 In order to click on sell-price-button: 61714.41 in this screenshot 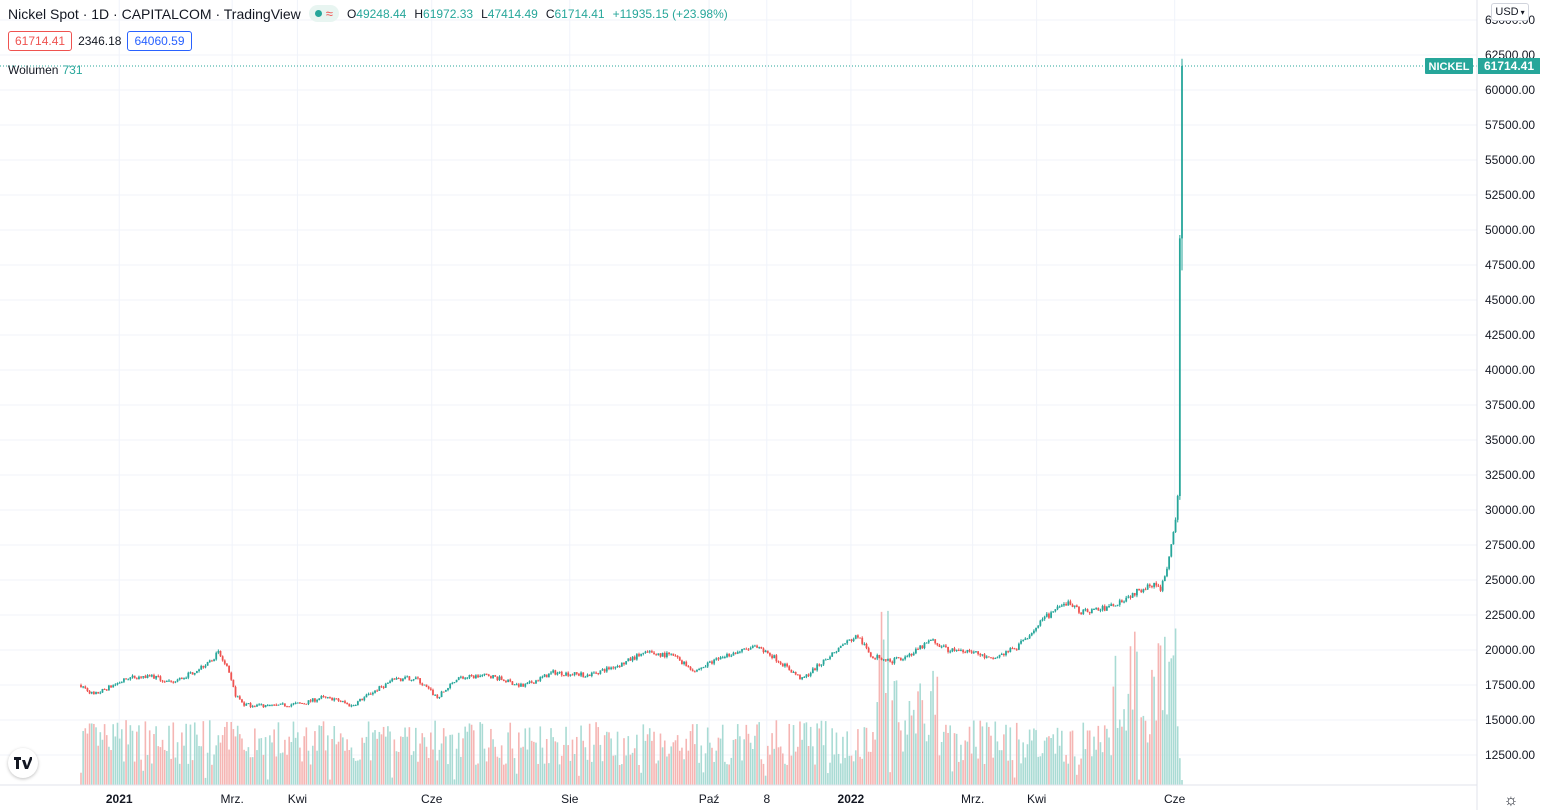, I will do `click(40, 41)`.